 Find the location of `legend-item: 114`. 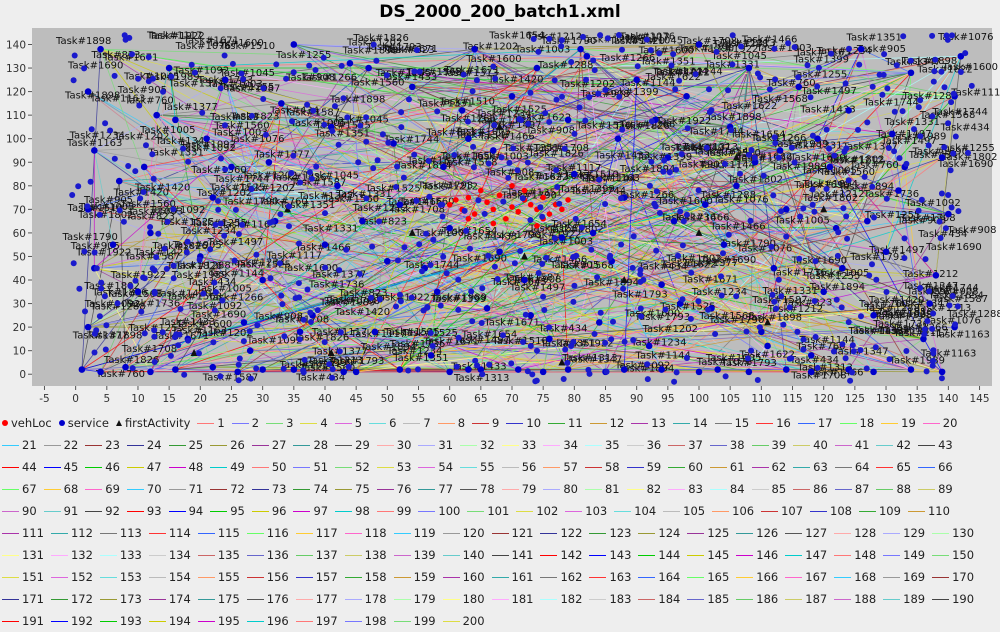

legend-item: 114 is located at coordinates (169, 533).